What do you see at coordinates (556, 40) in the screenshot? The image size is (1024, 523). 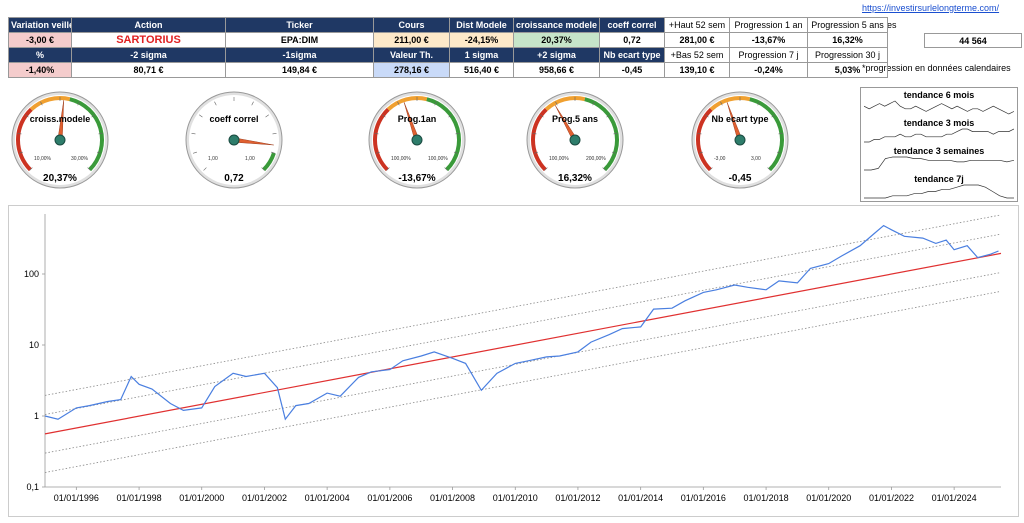 I see `croissance-modele-value: 20,37%` at bounding box center [556, 40].